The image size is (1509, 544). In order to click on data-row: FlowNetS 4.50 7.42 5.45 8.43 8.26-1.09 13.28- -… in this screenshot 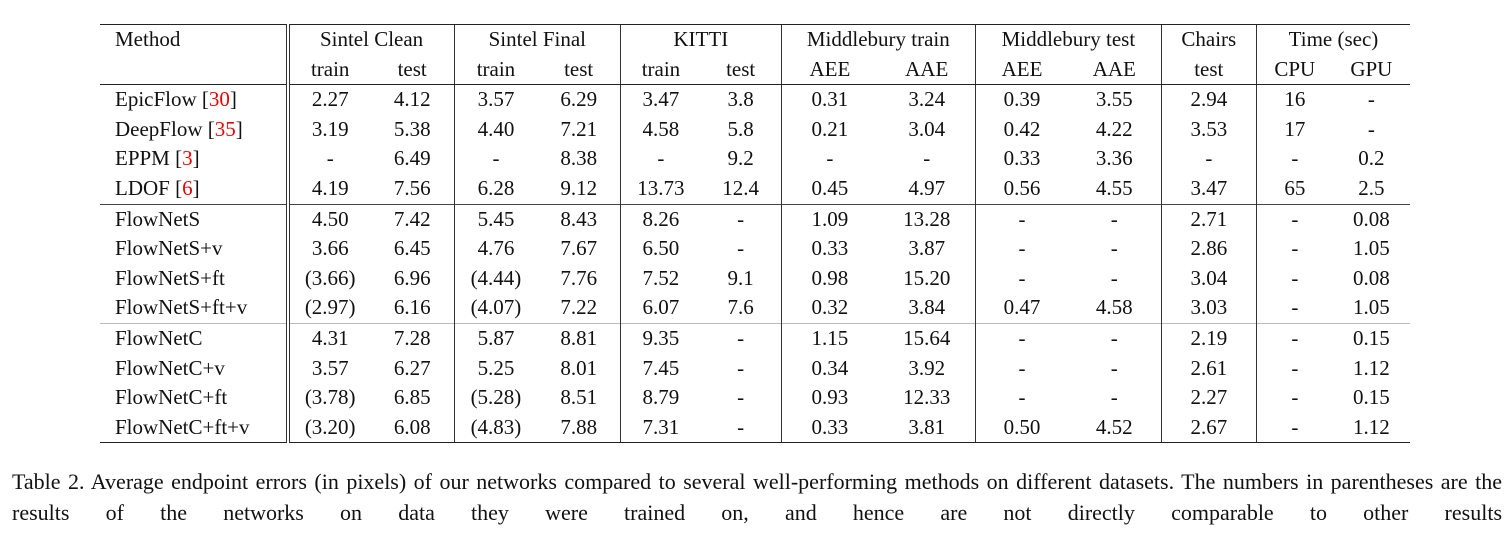, I will do `click(755, 219)`.